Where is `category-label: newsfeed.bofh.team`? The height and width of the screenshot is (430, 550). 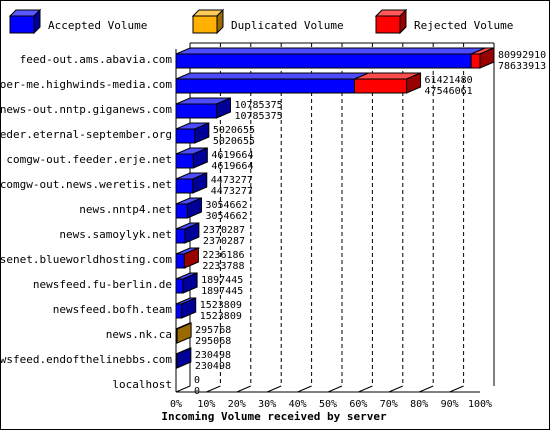 category-label: newsfeed.bofh.team is located at coordinates (113, 309).